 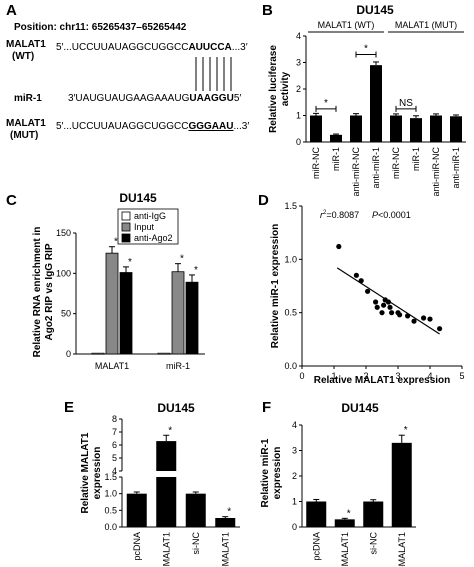 What do you see at coordinates (375, 215) in the screenshot?
I see `chart-d-p-symbol: P` at bounding box center [375, 215].